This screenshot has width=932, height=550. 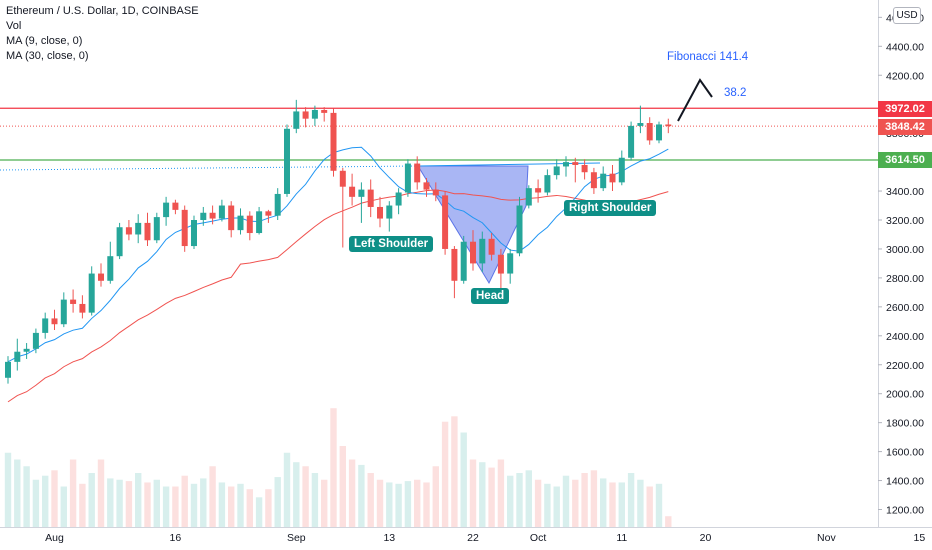 What do you see at coordinates (826, 538) in the screenshot?
I see `x-tick-label: Nov` at bounding box center [826, 538].